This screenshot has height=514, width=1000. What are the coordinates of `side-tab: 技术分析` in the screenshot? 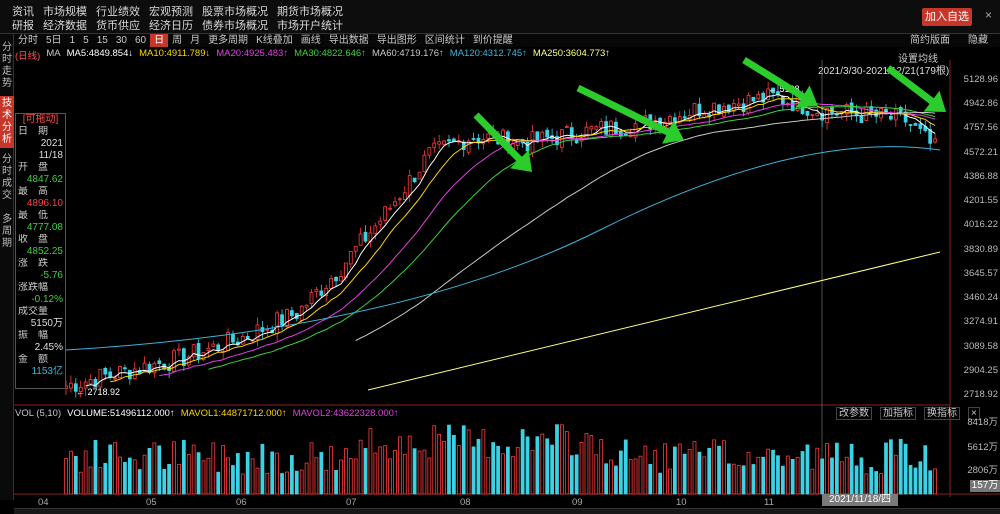 It's located at (7, 122).